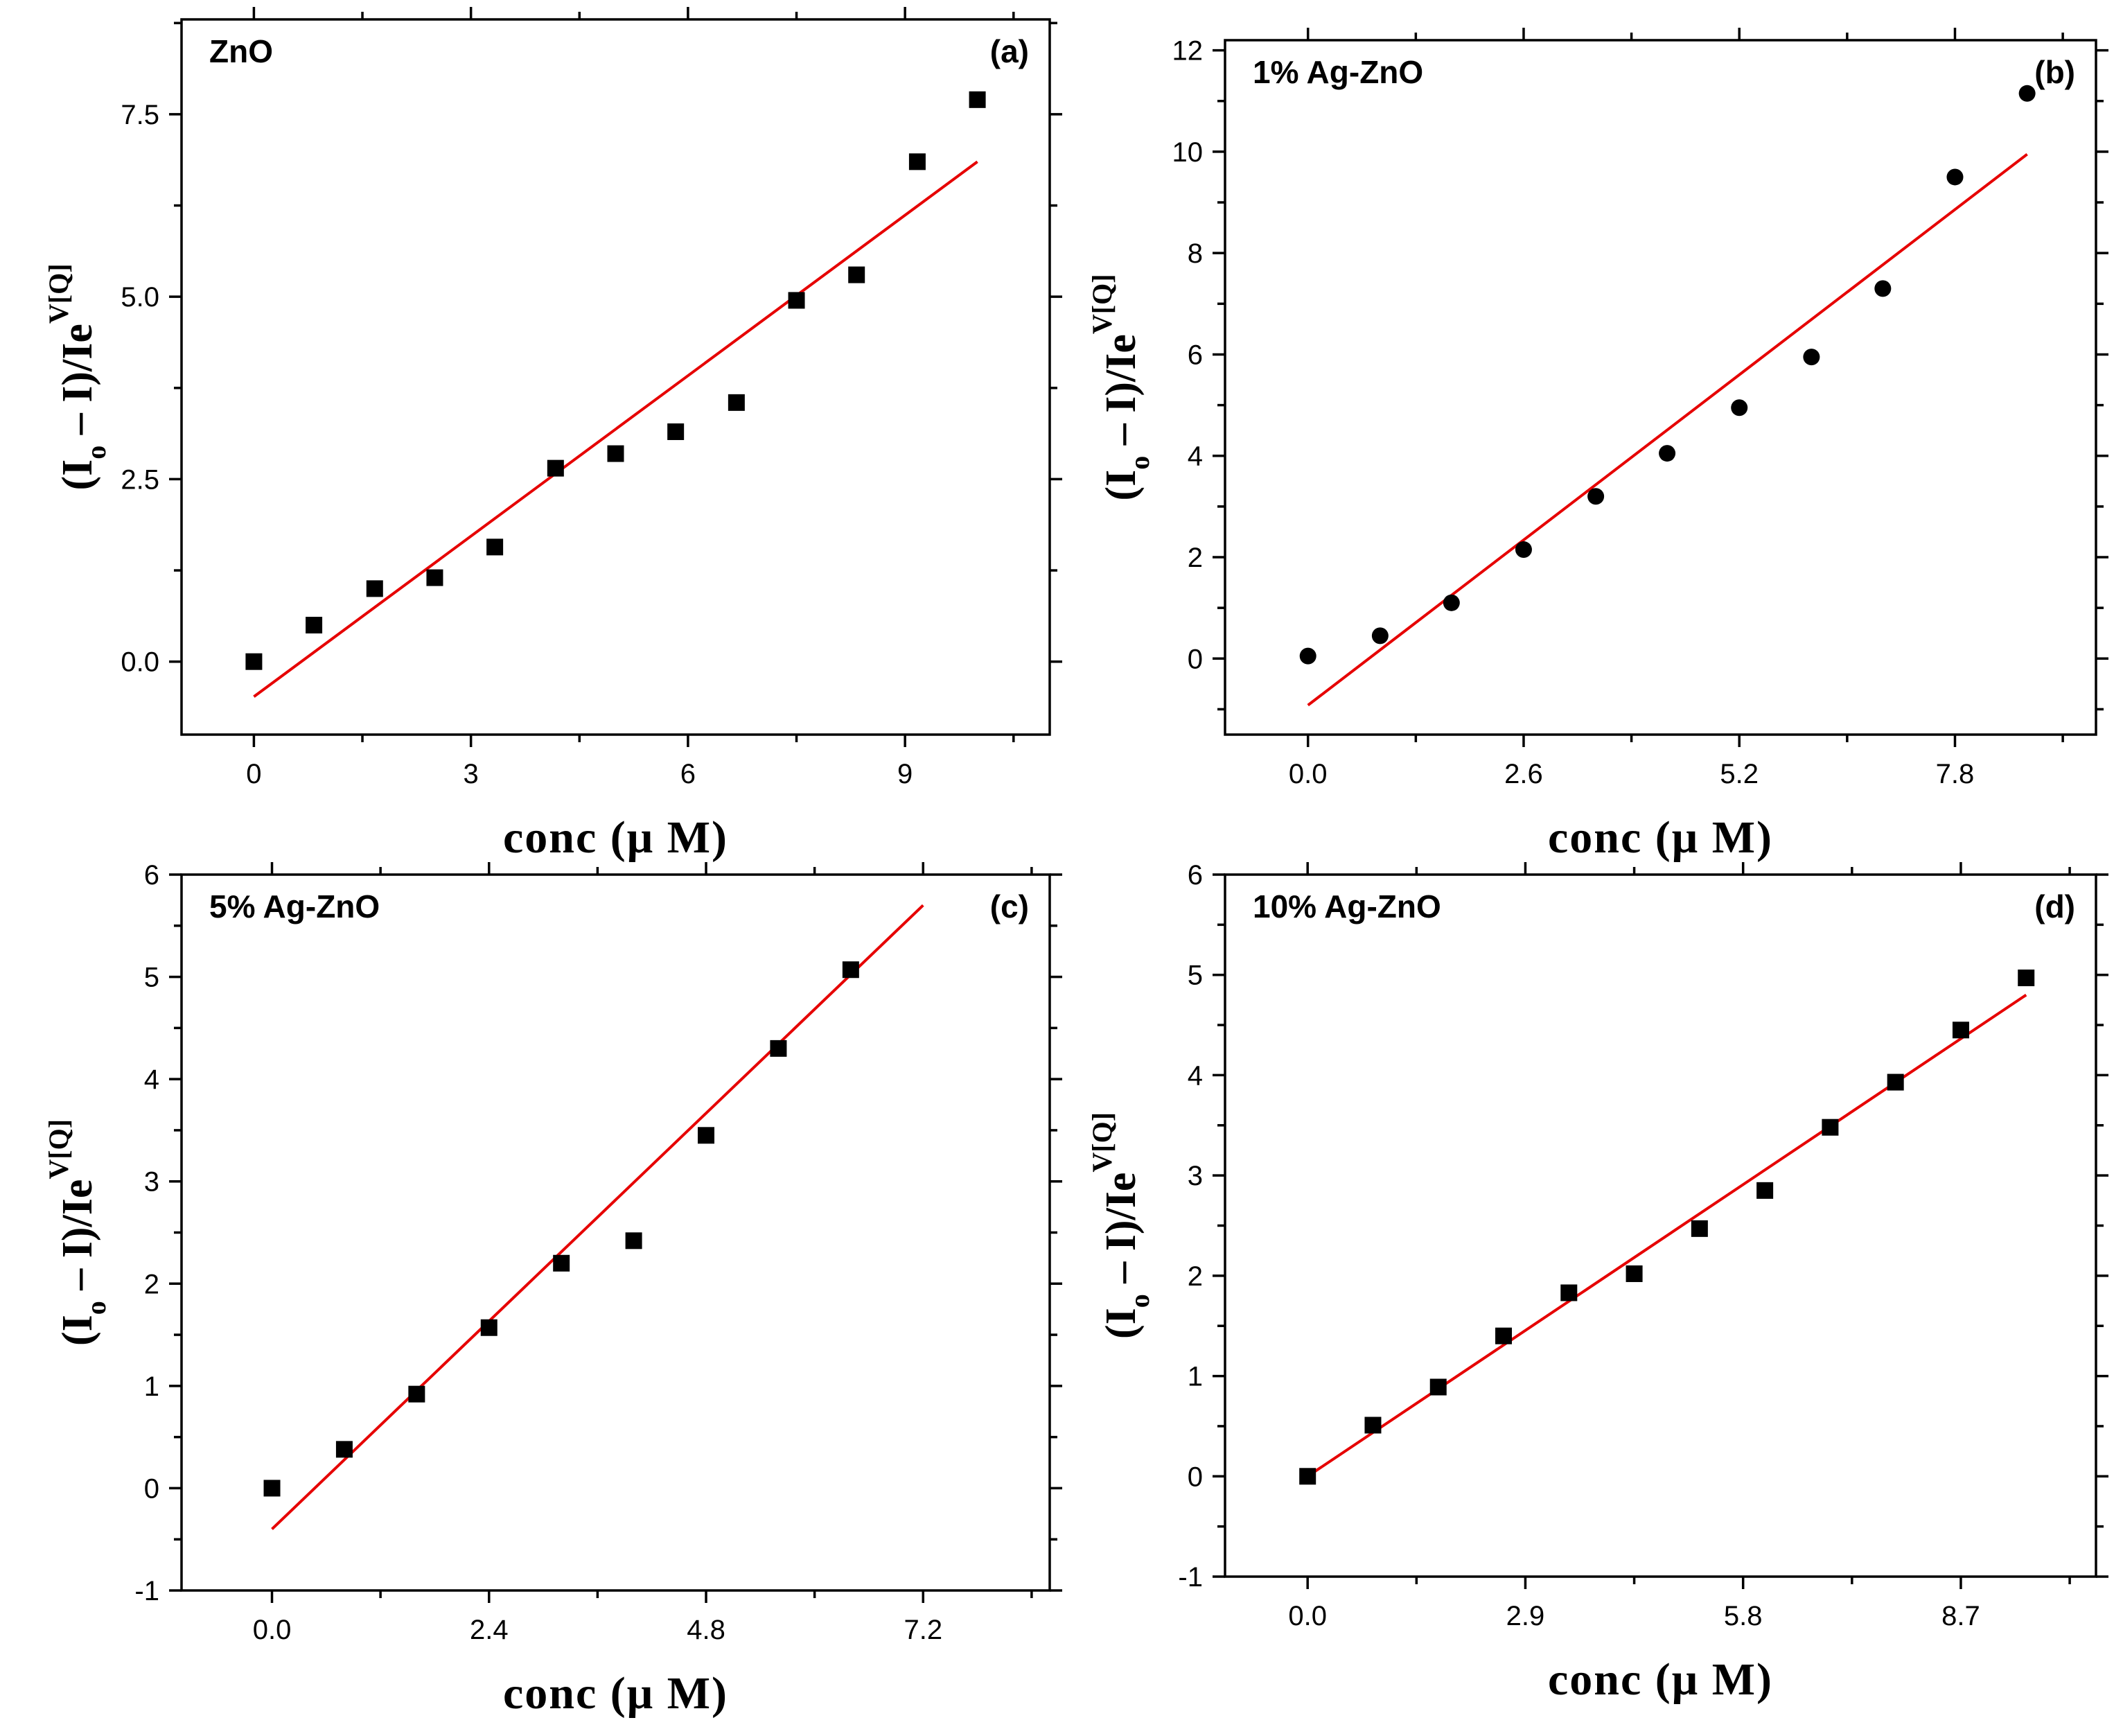  I want to click on panel-letter: (d), so click(2054, 906).